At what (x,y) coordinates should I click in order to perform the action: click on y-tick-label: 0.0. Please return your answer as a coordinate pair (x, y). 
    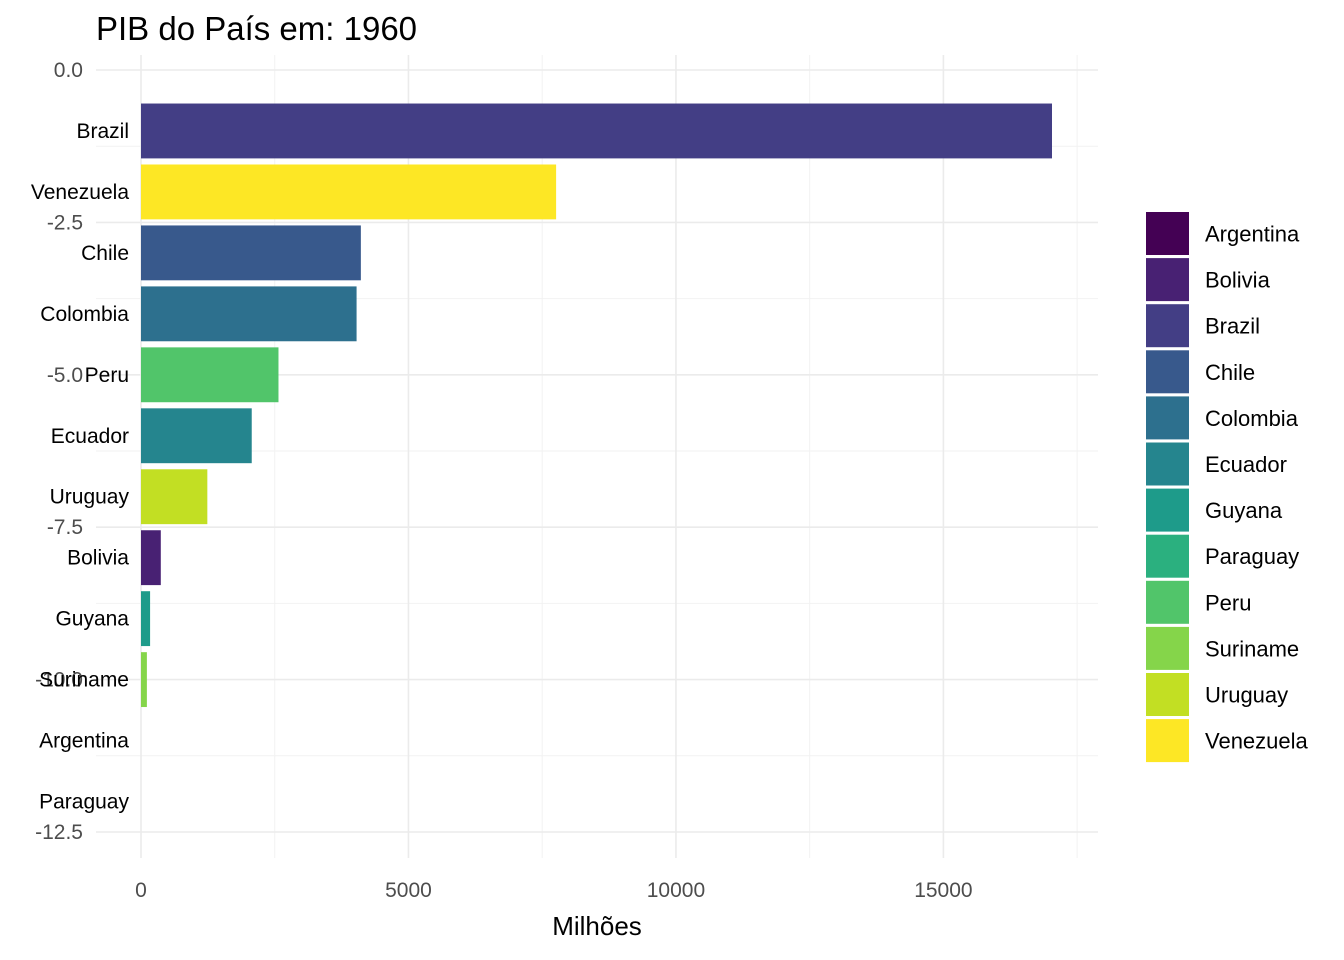
    Looking at the image, I should click on (68, 70).